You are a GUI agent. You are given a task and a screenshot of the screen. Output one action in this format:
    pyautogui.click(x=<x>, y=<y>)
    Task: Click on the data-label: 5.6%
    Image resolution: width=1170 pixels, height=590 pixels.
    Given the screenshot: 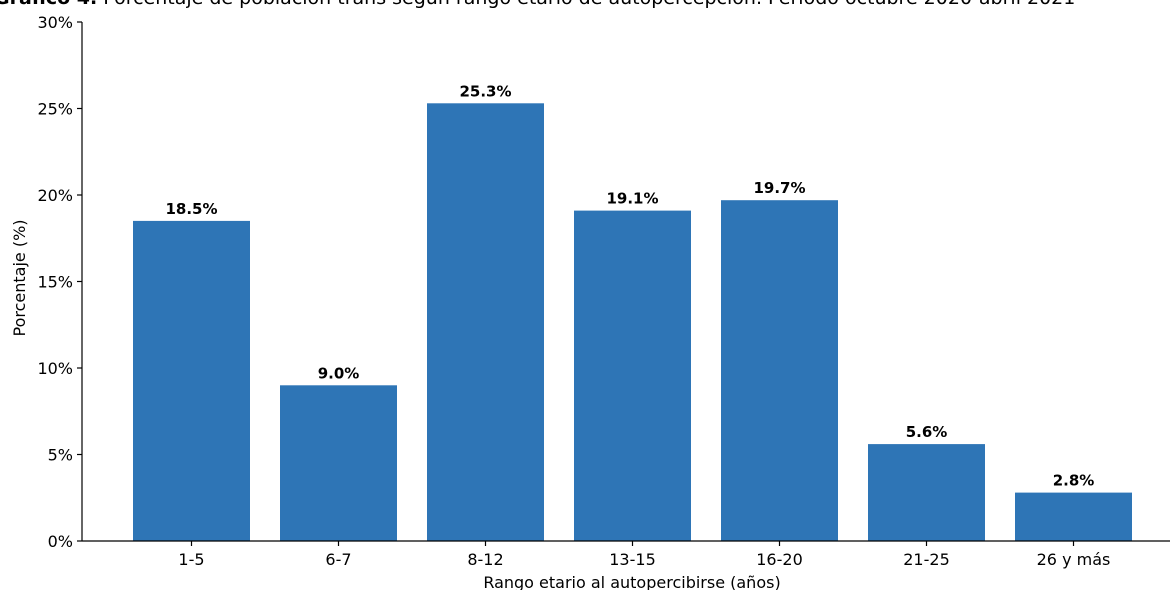 What is the action you would take?
    pyautogui.click(x=927, y=432)
    